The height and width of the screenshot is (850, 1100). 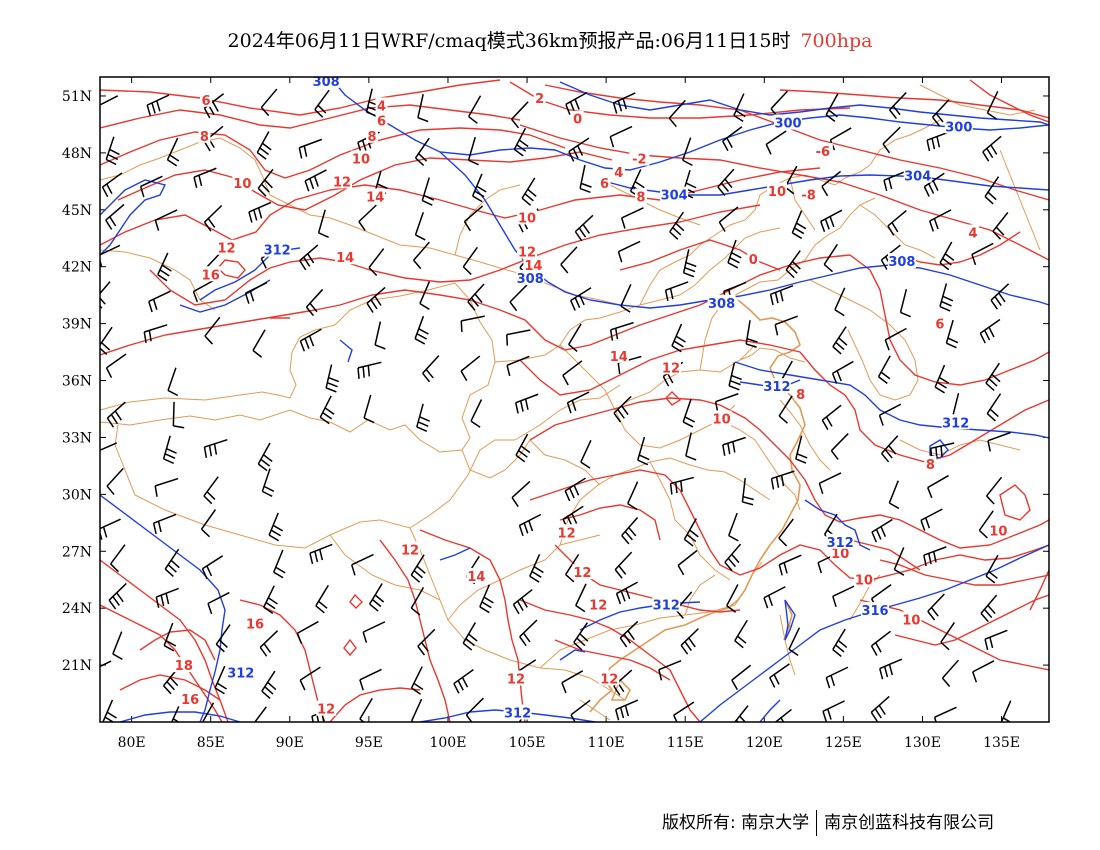 What do you see at coordinates (381, 106) in the screenshot?
I see `temperature-contour-label: 4` at bounding box center [381, 106].